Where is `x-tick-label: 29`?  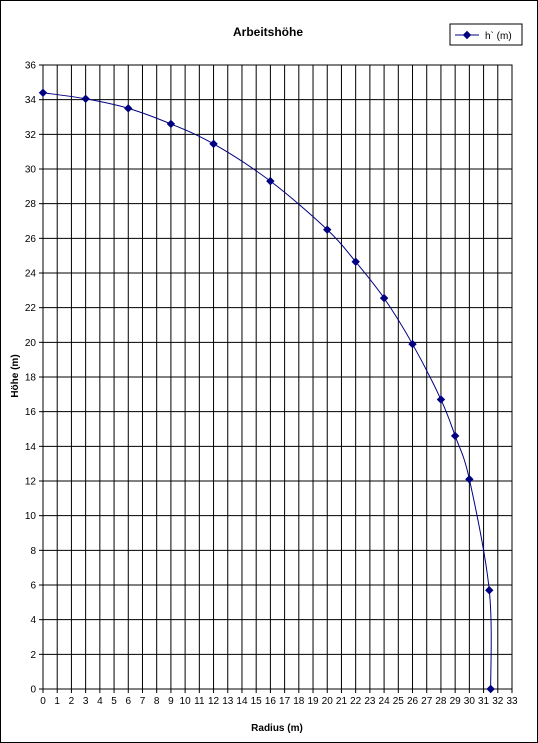
x-tick-label: 29 is located at coordinates (456, 701).